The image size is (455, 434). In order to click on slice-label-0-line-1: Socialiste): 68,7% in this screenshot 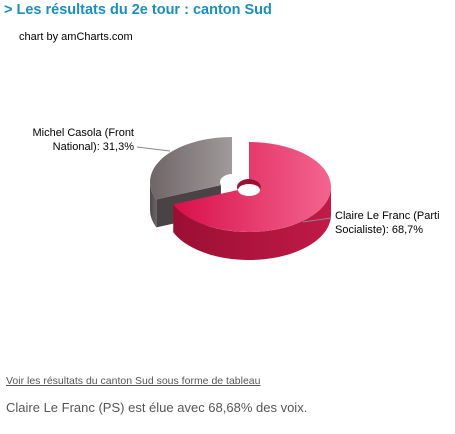, I will do `click(379, 230)`.